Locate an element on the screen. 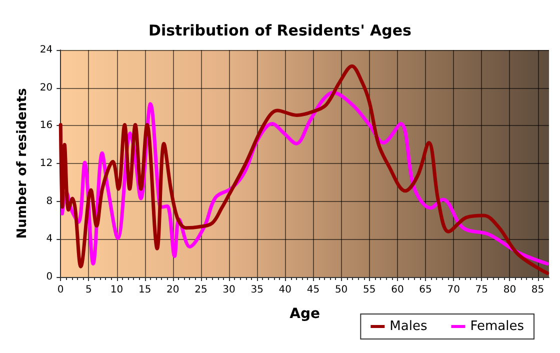 The height and width of the screenshot is (353, 560). x-tick-label: 30 is located at coordinates (229, 290).